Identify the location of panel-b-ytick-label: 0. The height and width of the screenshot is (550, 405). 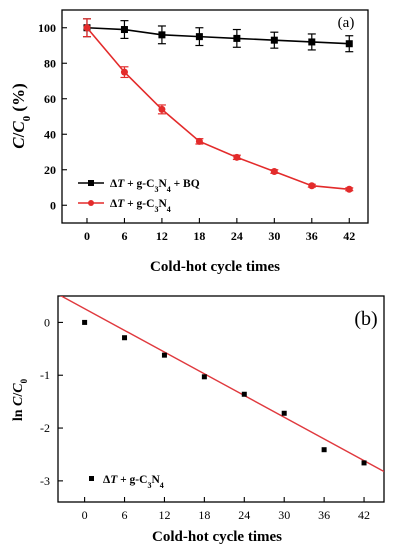
(47, 322).